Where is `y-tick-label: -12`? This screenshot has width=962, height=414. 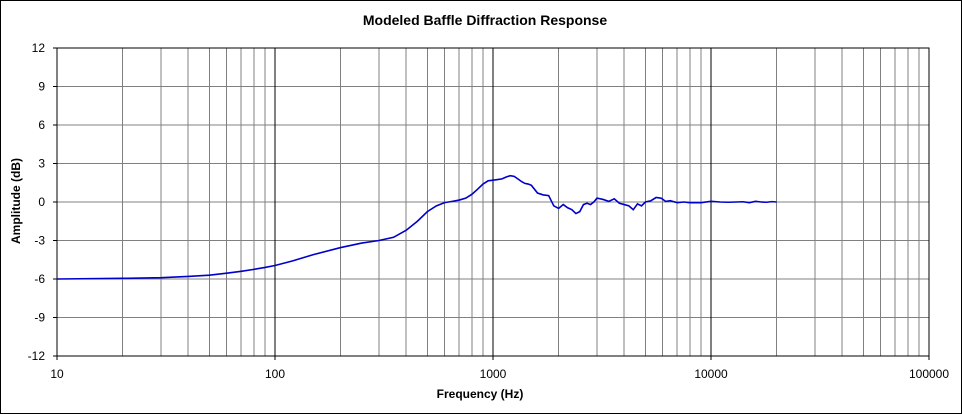
y-tick-label: -12 is located at coordinates (37, 356).